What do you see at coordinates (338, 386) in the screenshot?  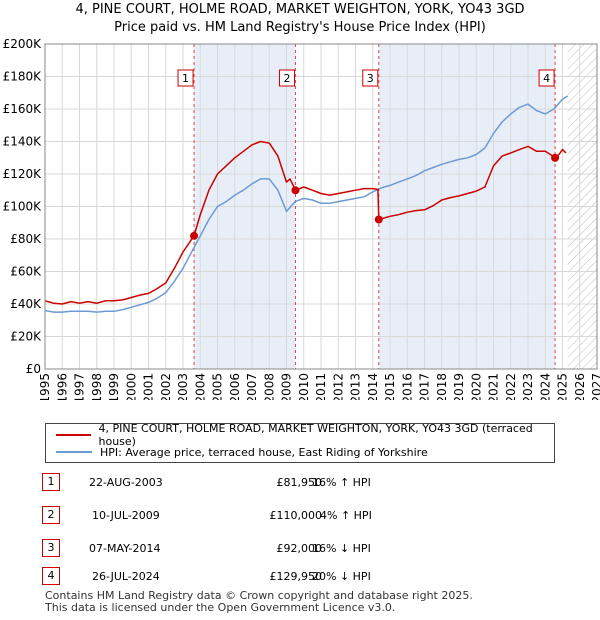 I see `x-tick-label: 2012` at bounding box center [338, 386].